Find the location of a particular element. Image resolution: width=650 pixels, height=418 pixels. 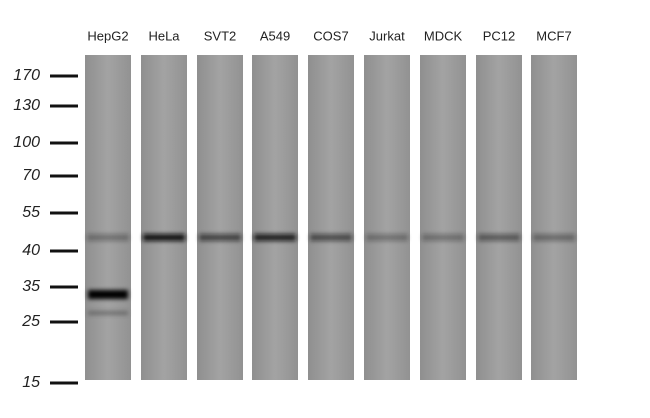

lane-label: MDCK is located at coordinates (443, 35).